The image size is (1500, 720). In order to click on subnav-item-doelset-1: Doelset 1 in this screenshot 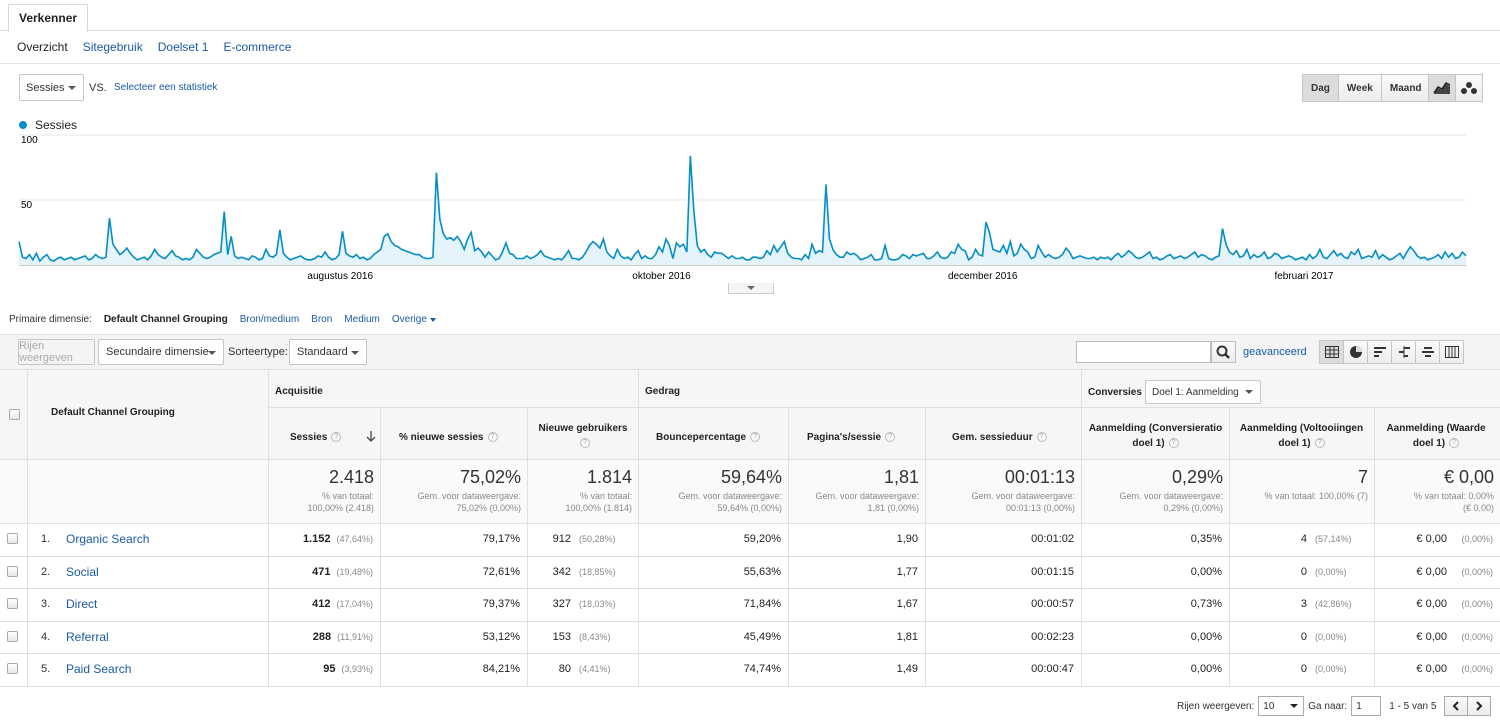, I will do `click(183, 47)`.